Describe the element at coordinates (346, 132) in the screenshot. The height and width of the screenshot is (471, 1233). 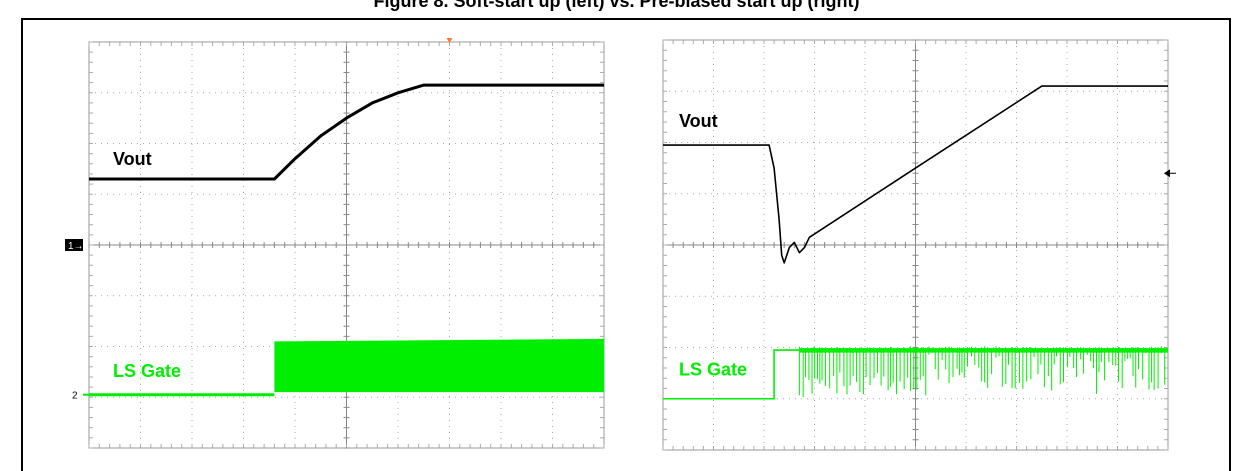
I see `series-vout-line` at that location.